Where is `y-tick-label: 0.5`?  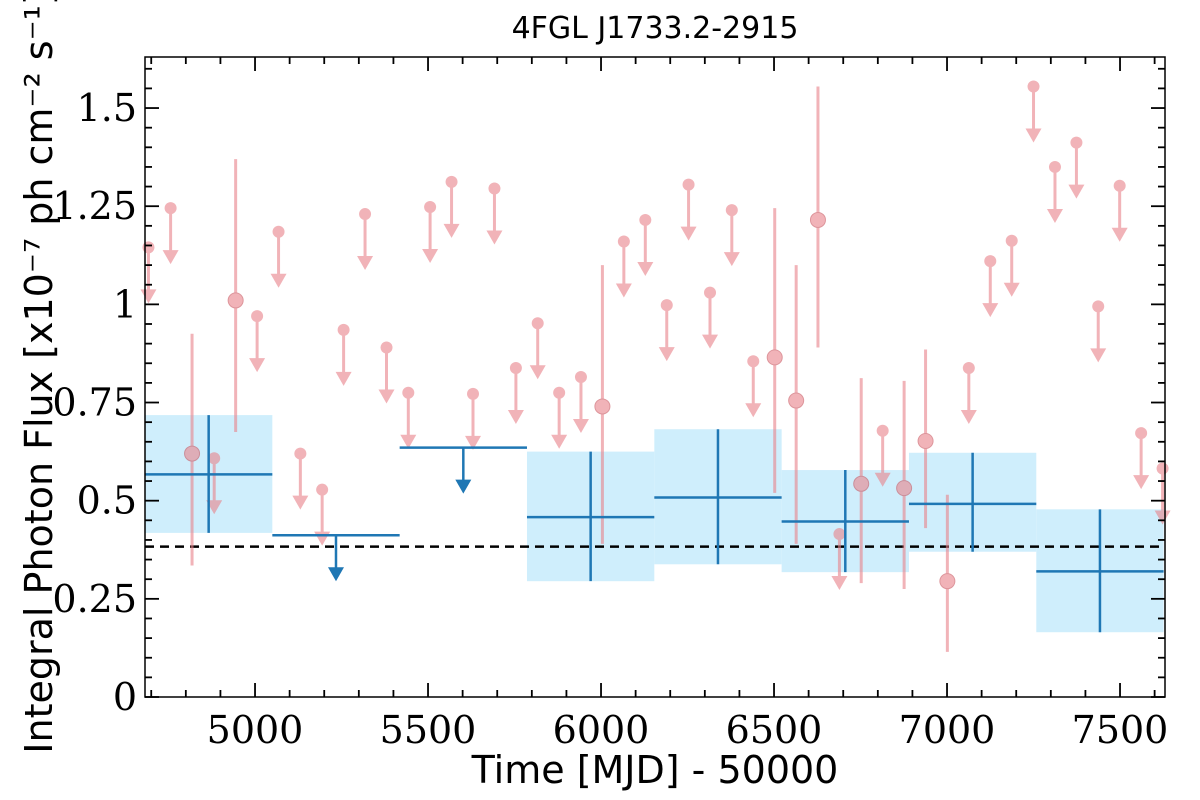 y-tick-label: 0.5 is located at coordinates (107, 501).